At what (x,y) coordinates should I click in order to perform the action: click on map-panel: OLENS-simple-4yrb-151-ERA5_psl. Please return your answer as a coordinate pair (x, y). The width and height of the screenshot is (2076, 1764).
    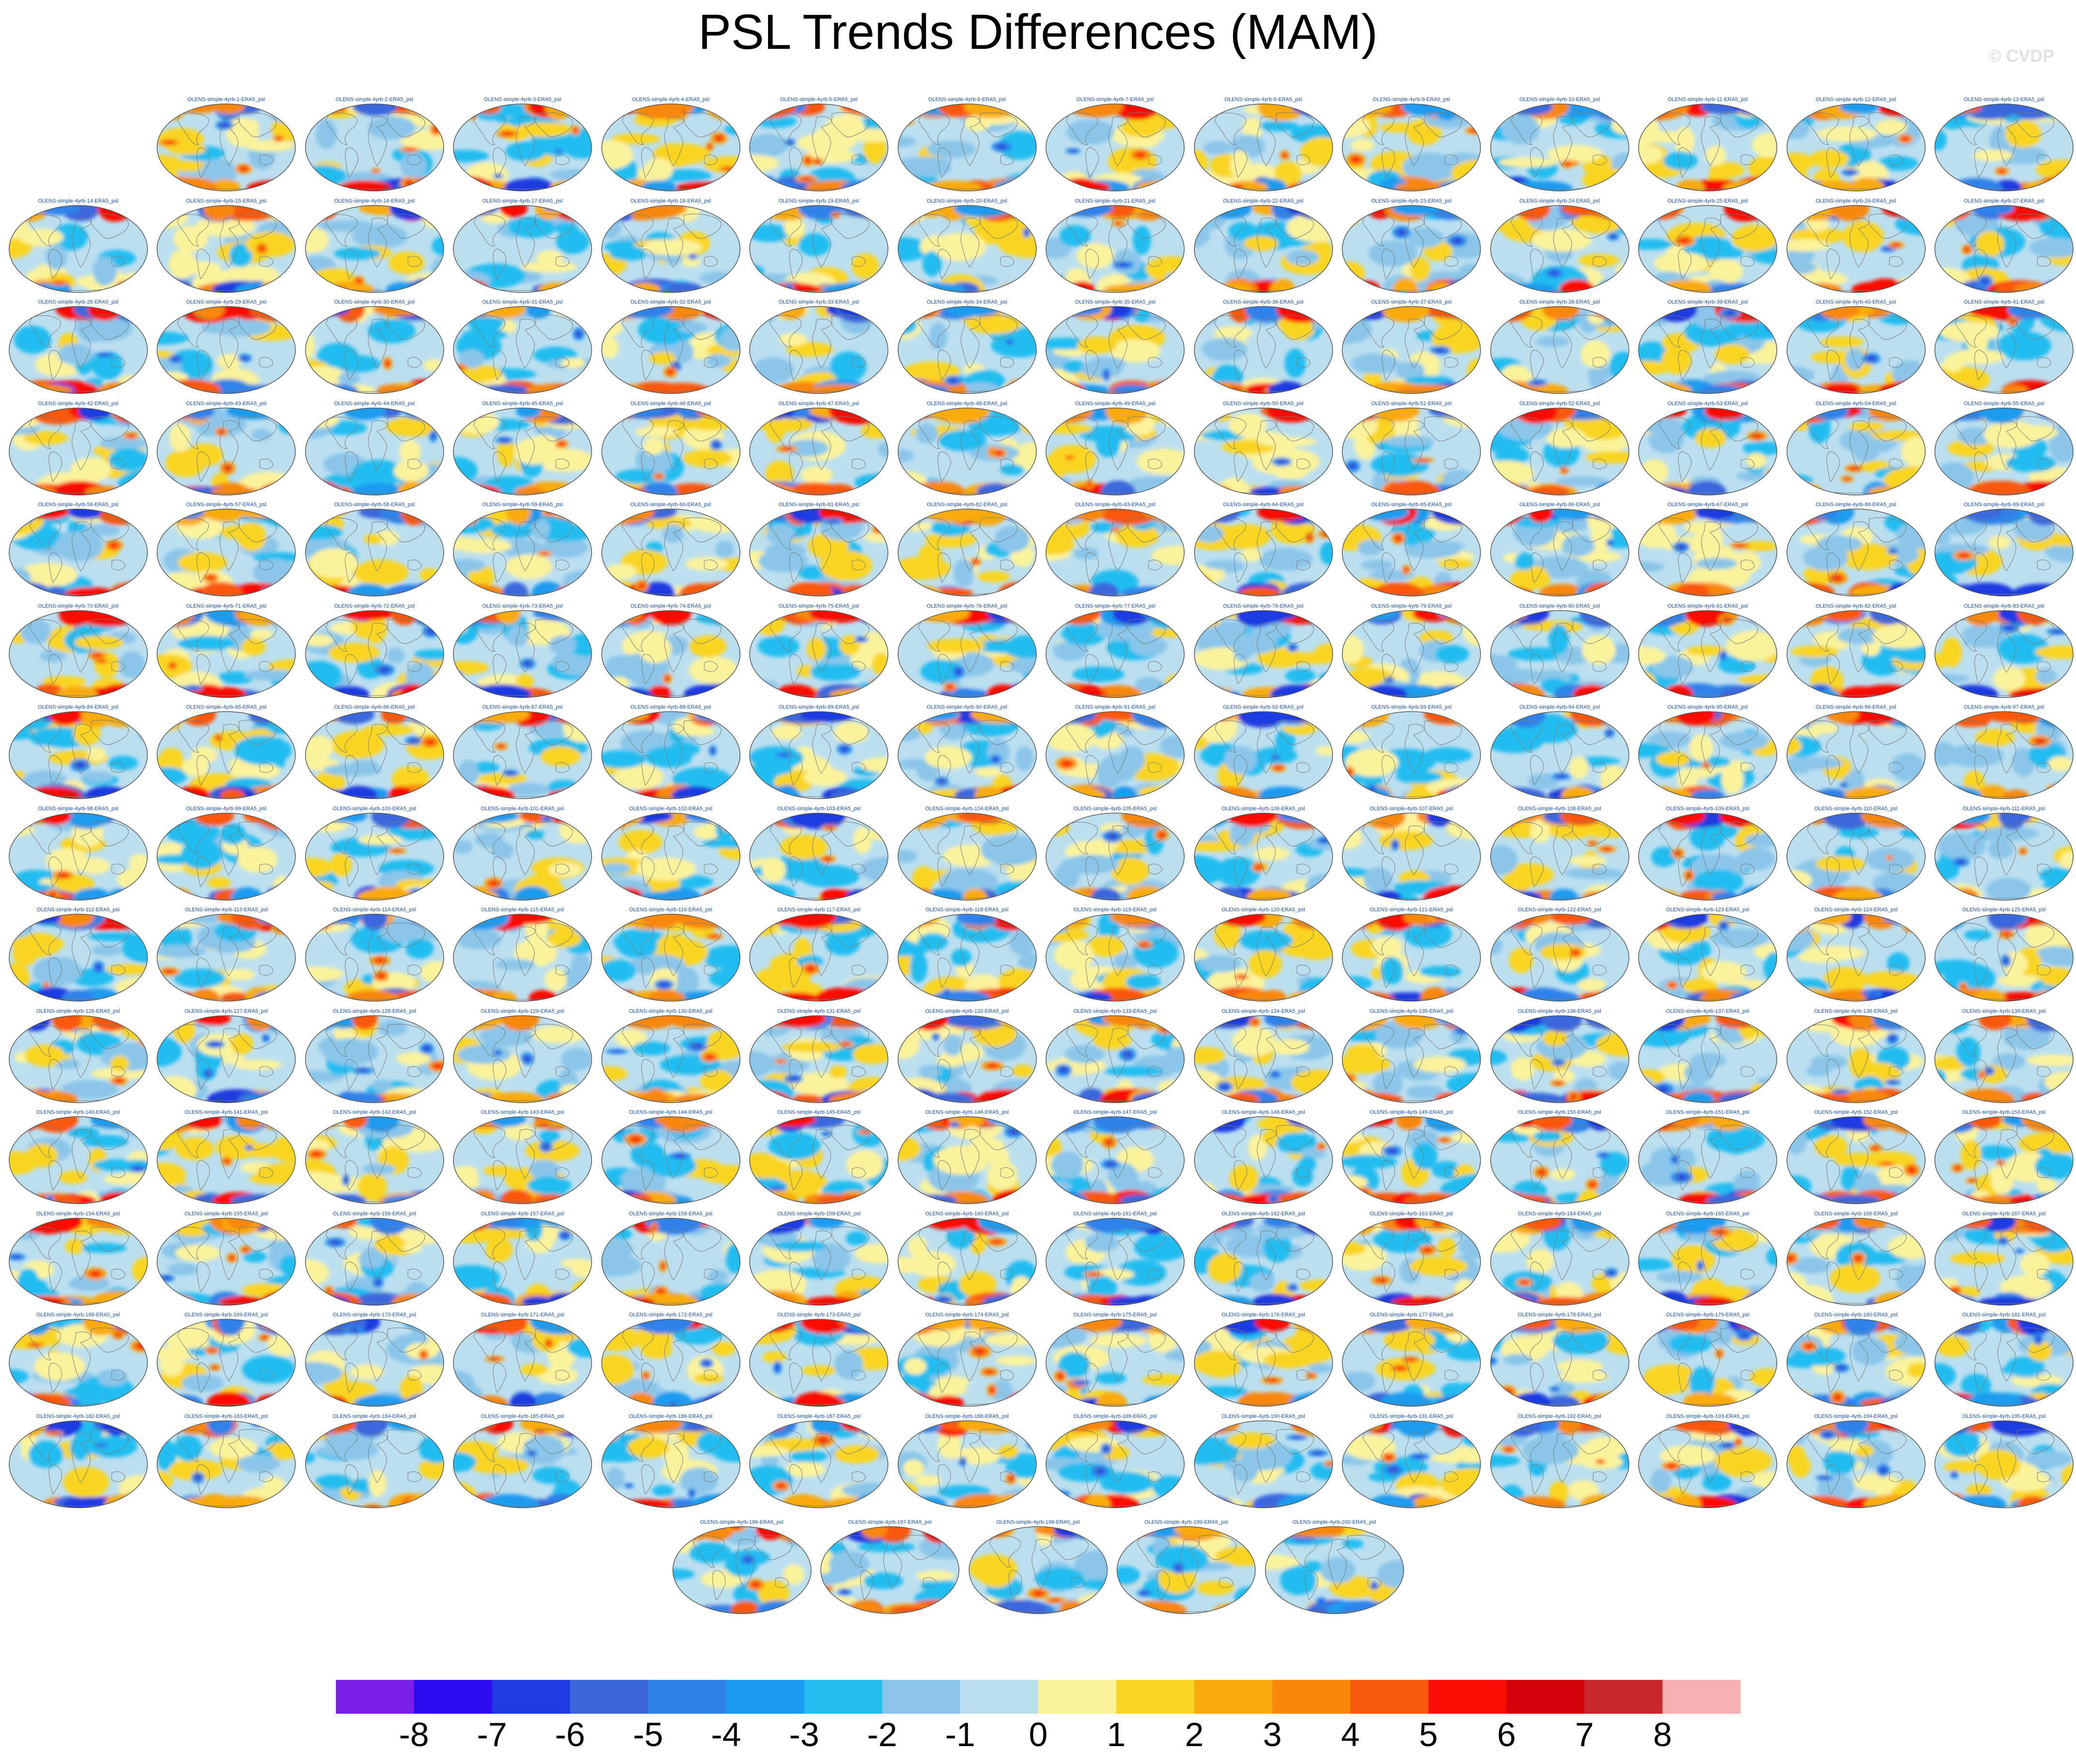
    Looking at the image, I should click on (1708, 1157).